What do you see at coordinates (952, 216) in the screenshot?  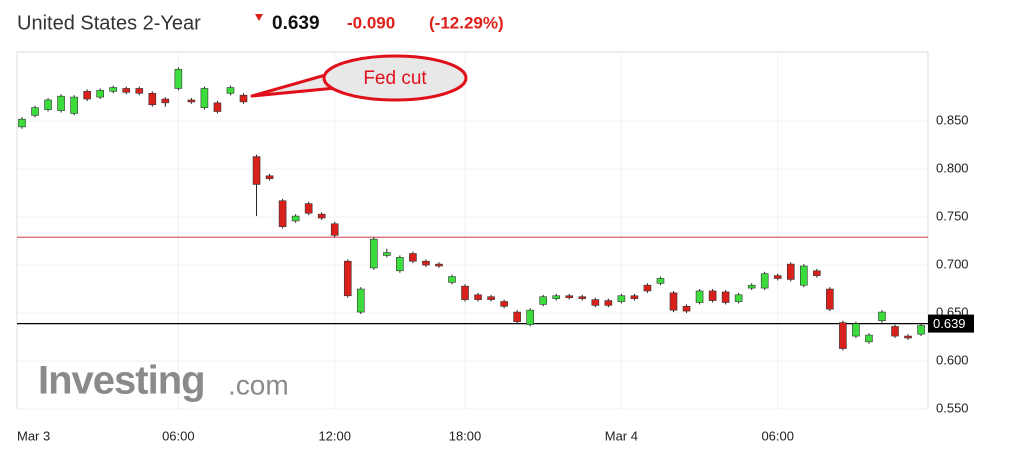 I see `y-tick-label: 0.750` at bounding box center [952, 216].